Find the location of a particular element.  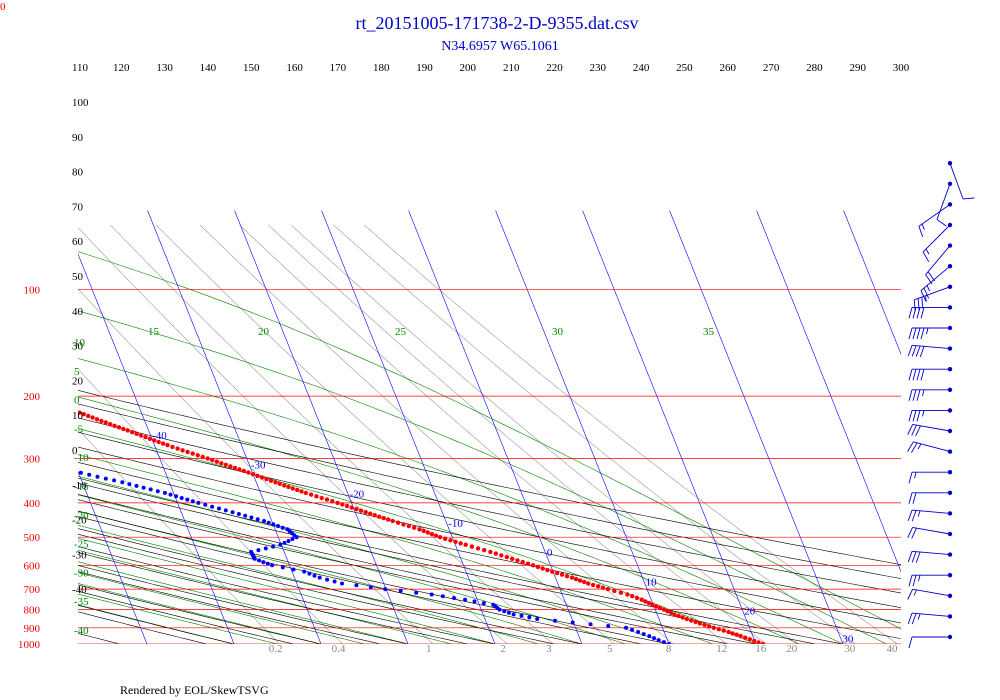

dry-adiabat-left-label: 50 is located at coordinates (78, 277).